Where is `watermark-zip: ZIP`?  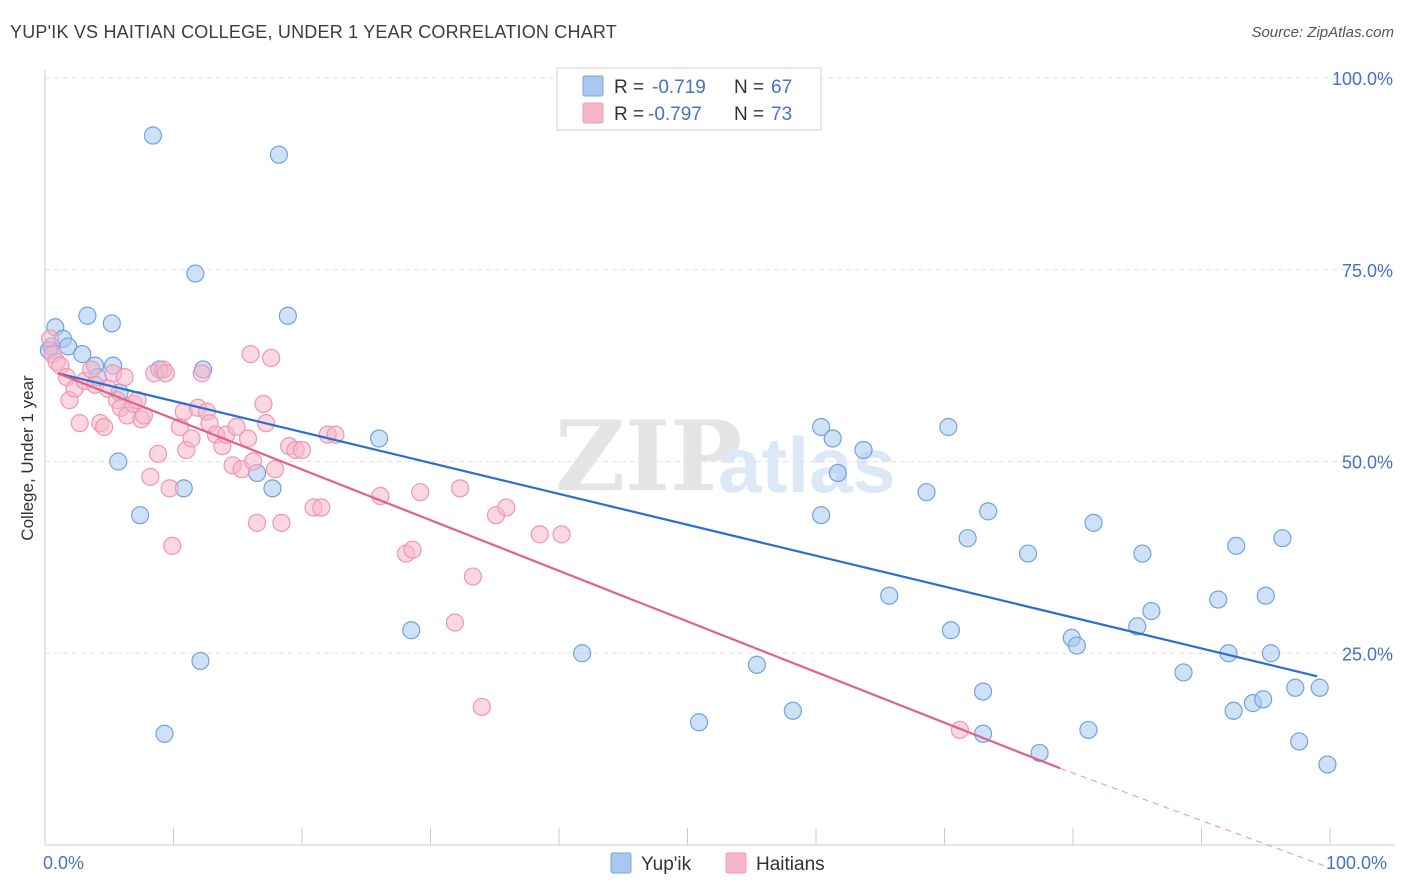
watermark-zip: ZIP is located at coordinates (648, 456).